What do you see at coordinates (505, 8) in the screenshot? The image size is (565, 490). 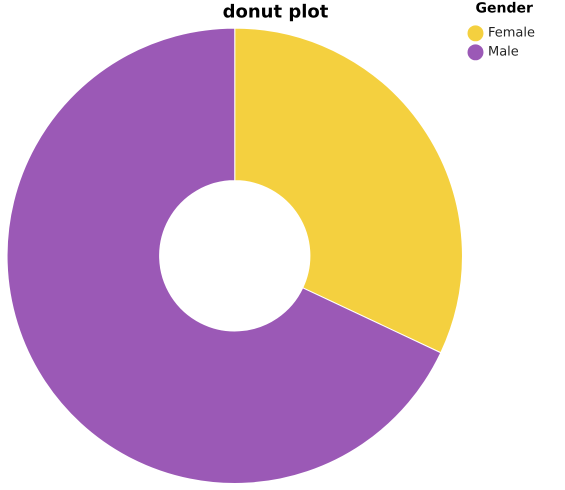 I see `legend-title: Gender` at bounding box center [505, 8].